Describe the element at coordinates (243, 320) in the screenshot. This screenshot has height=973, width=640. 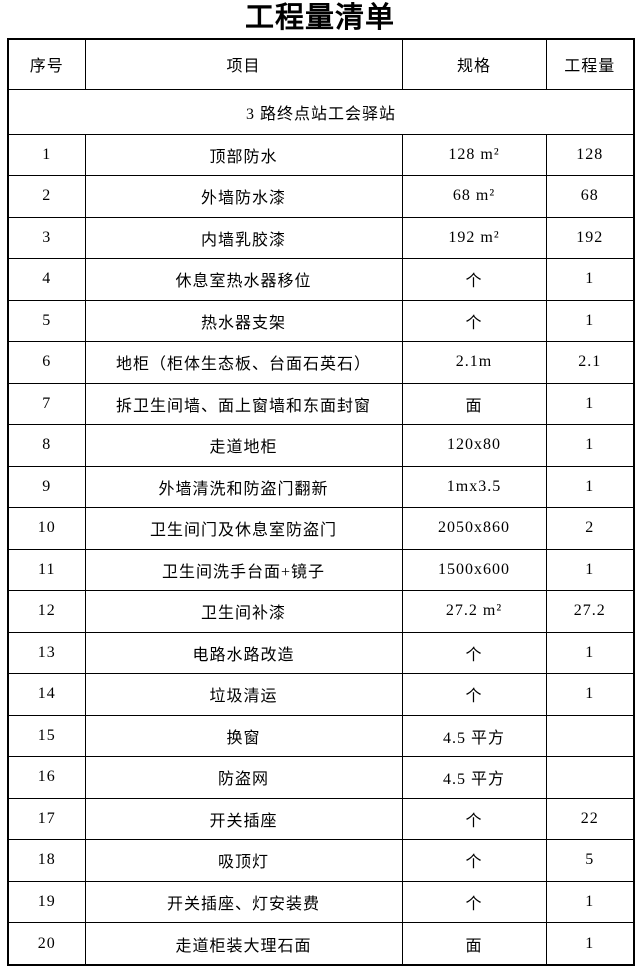
I see `row-item-cell: 热水器支架` at that location.